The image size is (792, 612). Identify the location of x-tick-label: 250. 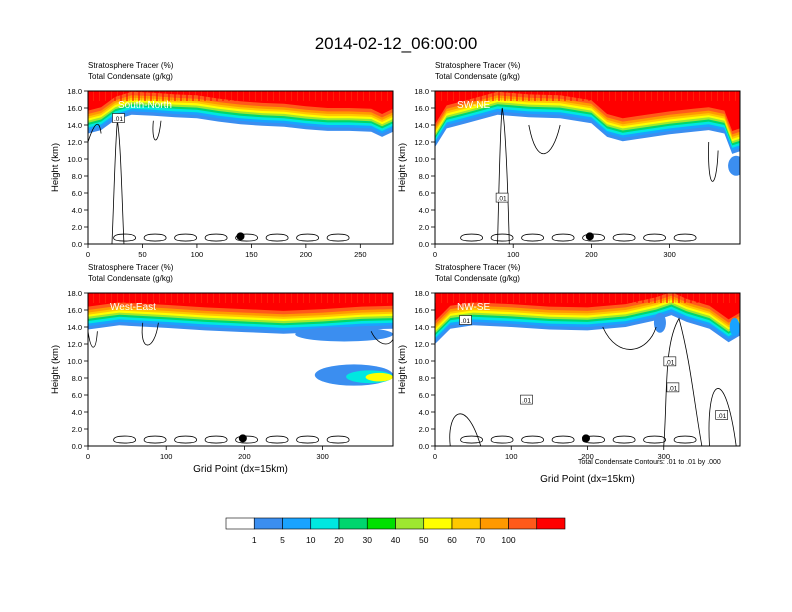
(360, 254).